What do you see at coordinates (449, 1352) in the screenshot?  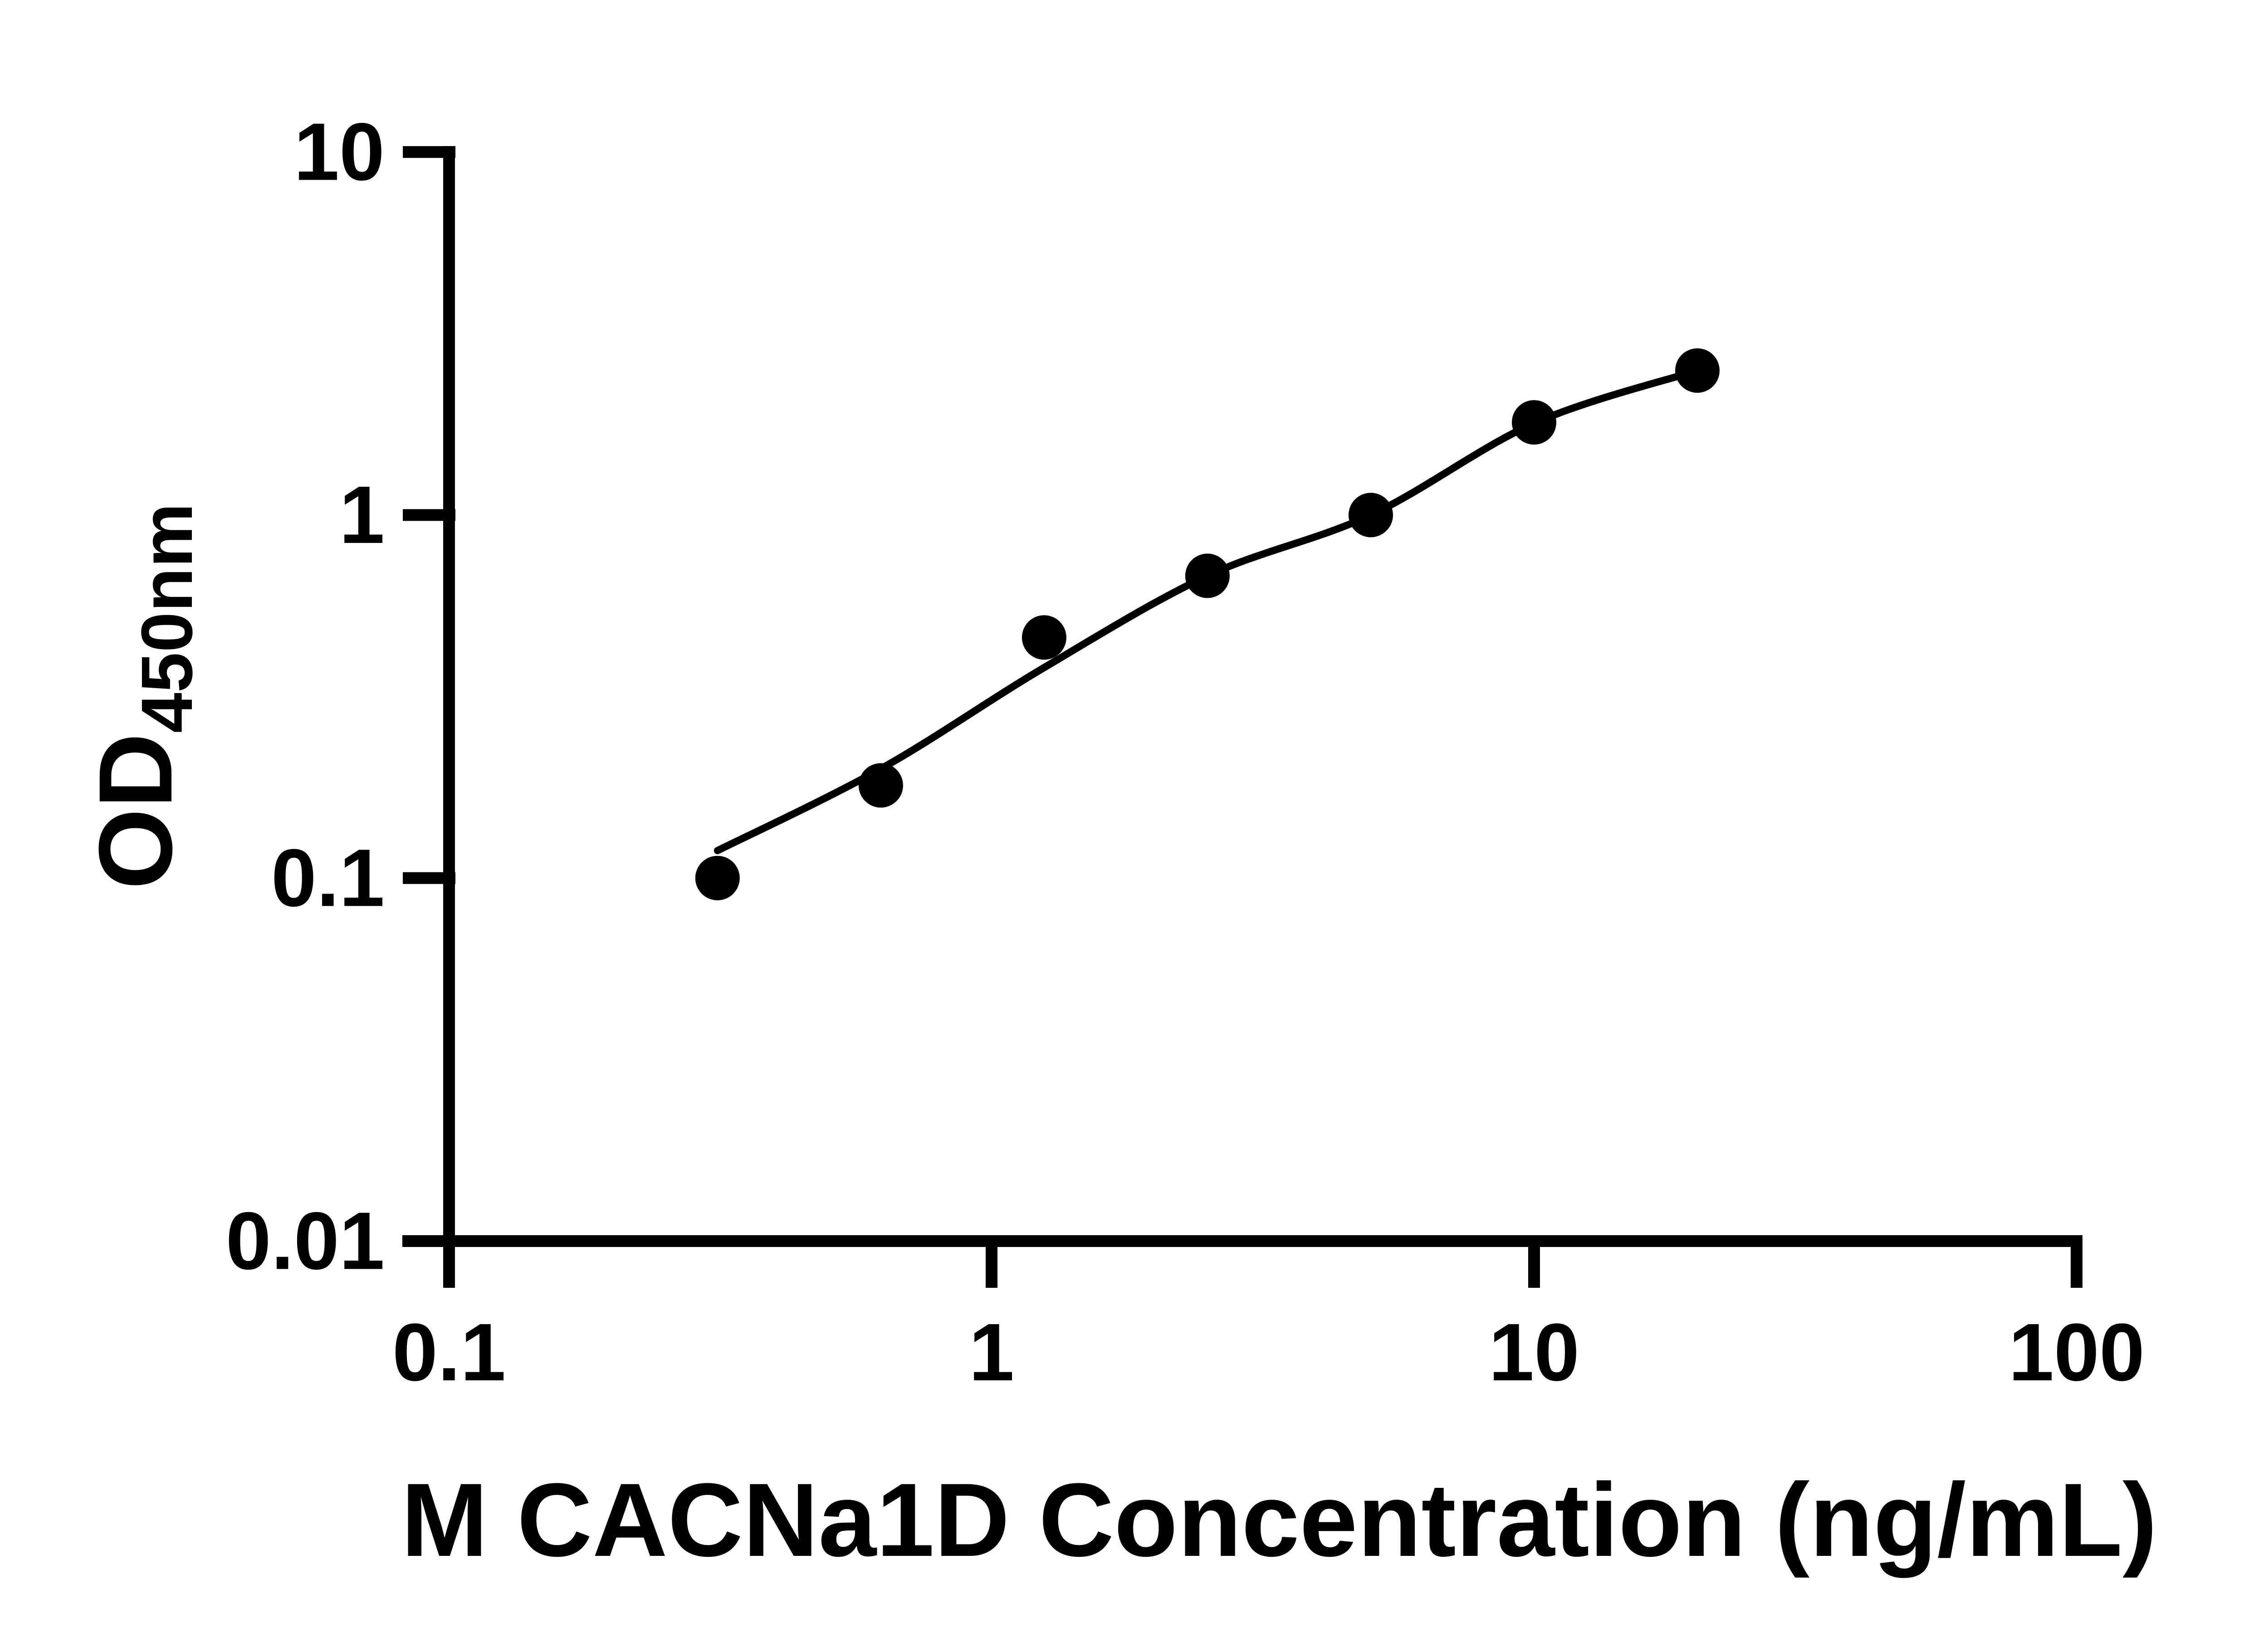 I see `x-tick-label: 0.1` at bounding box center [449, 1352].